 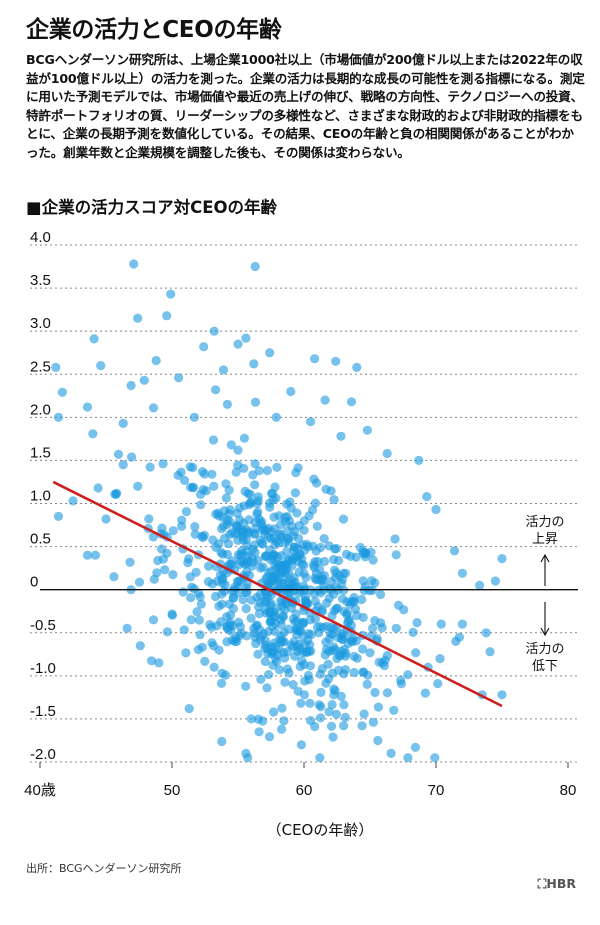 What do you see at coordinates (542, 883) in the screenshot?
I see `hbr-logo-icon: ⛶` at bounding box center [542, 883].